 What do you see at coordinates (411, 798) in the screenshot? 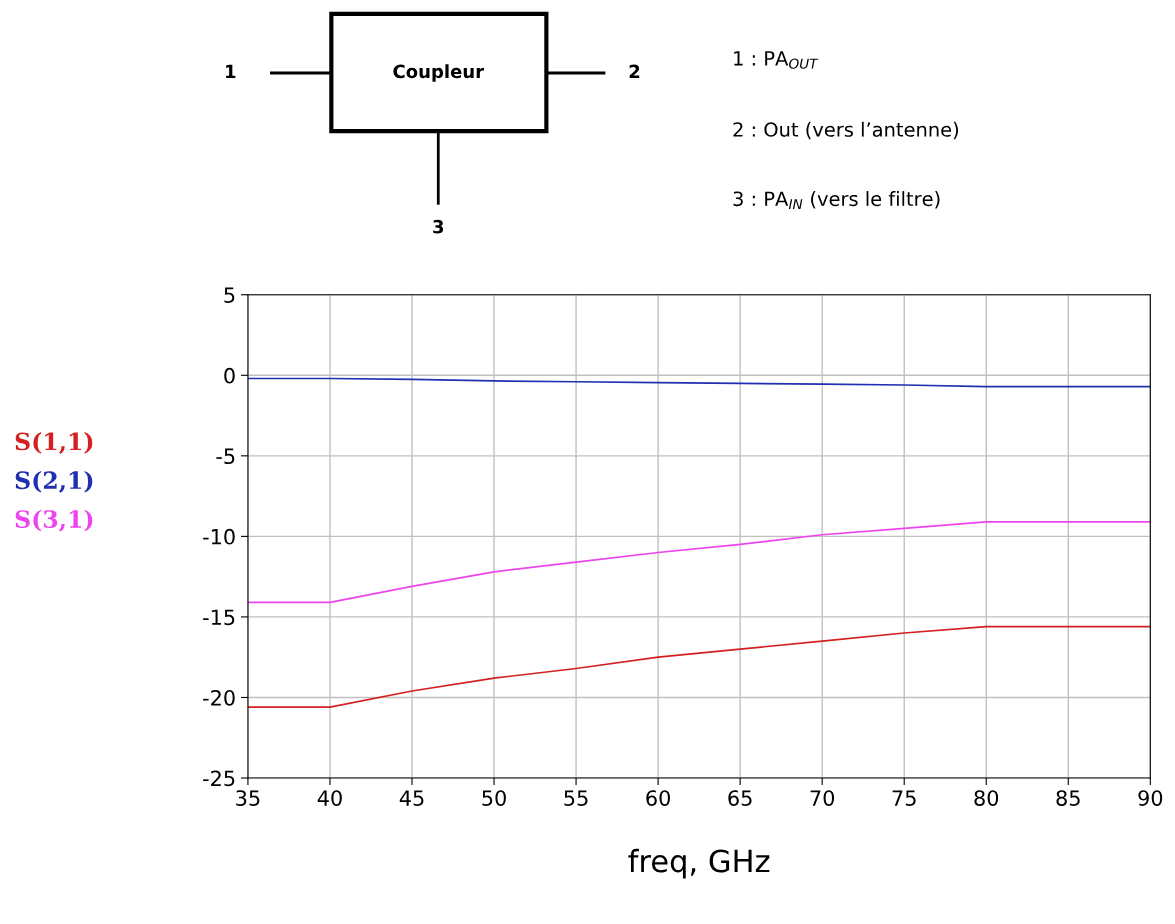
I see `x-tick-label: 45` at bounding box center [411, 798].